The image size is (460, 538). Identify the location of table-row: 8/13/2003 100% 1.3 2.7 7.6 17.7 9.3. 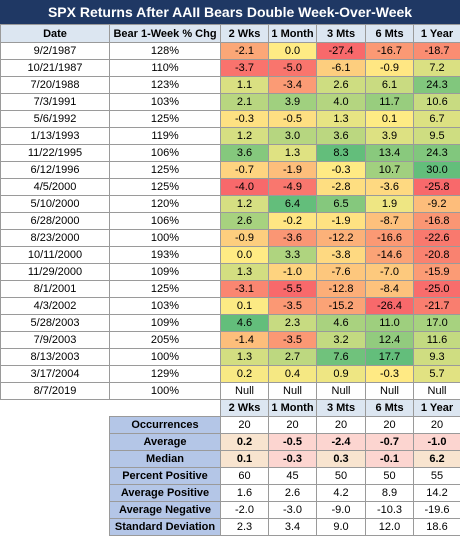
(230, 357).